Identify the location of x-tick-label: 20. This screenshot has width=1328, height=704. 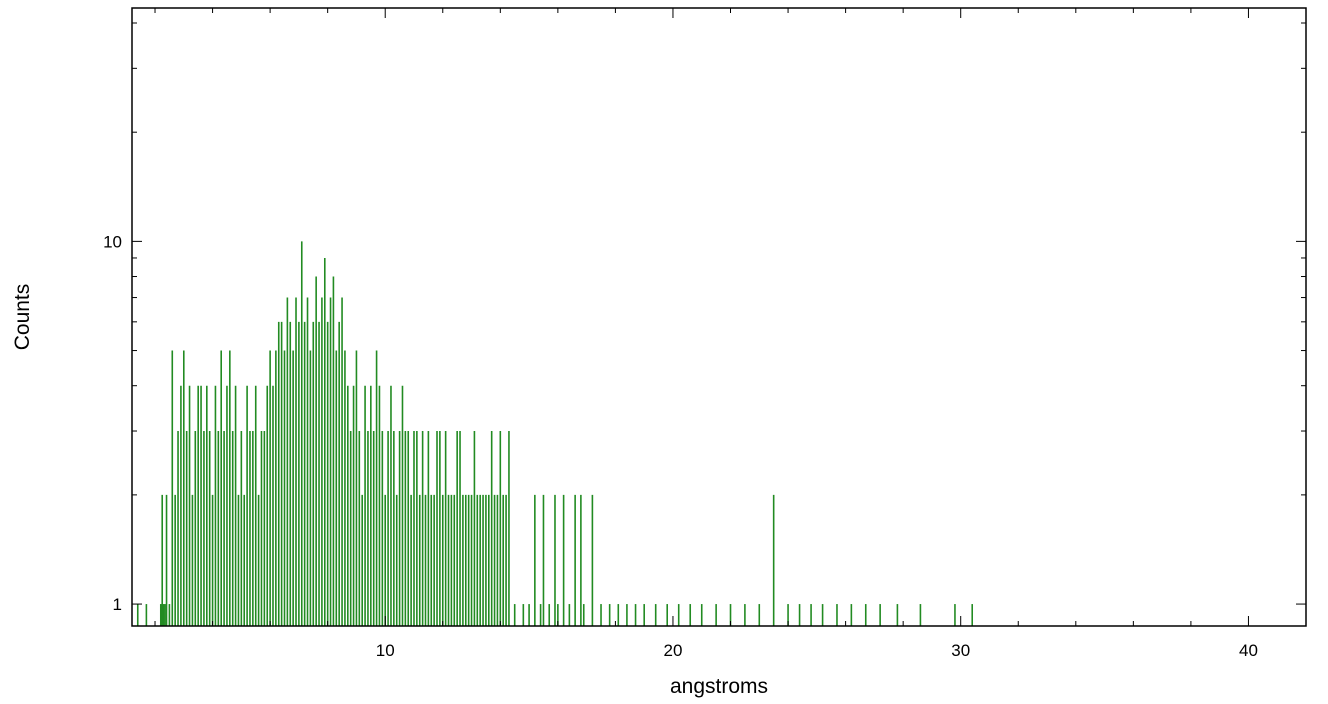
(672, 650).